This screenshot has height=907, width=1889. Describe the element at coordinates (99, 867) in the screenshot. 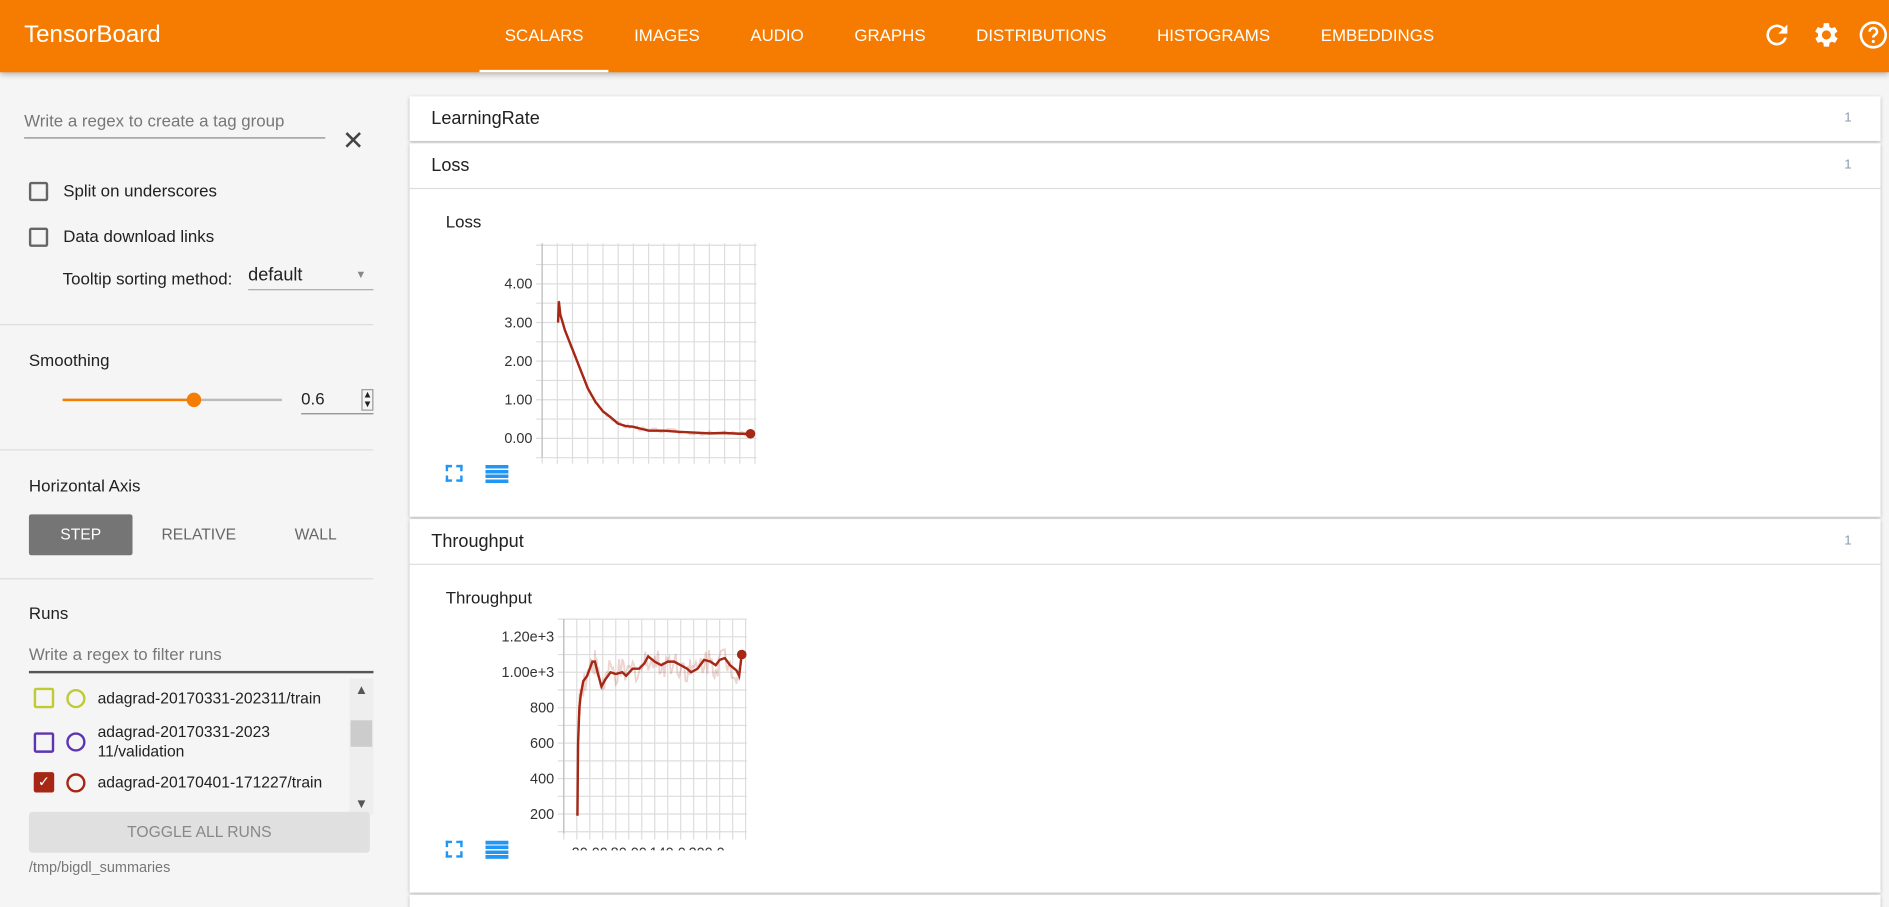

I see `logdir-path: /tmp/bigdl_summaries` at that location.